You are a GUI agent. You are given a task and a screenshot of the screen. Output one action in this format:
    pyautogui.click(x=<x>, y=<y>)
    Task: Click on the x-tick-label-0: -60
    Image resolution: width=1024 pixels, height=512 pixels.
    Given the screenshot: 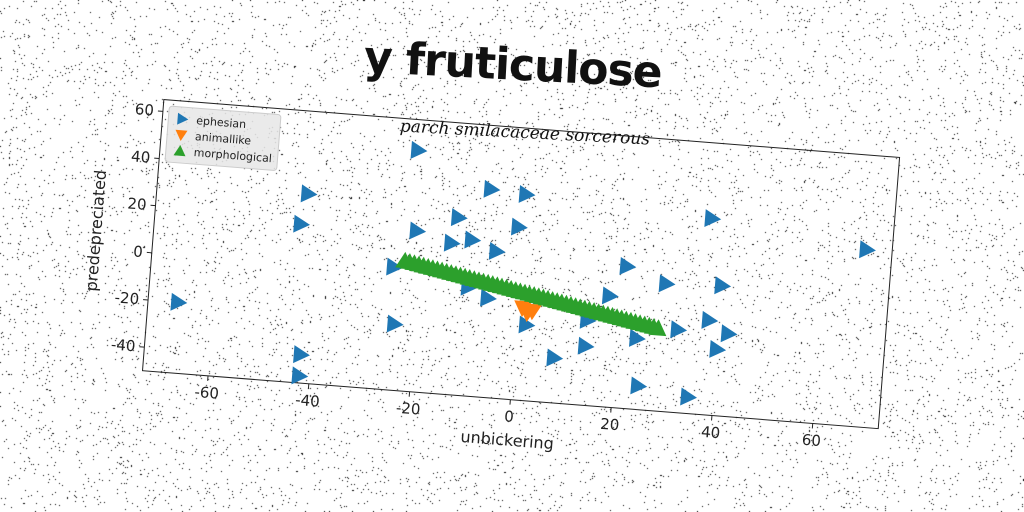 What is the action you would take?
    pyautogui.click(x=207, y=393)
    